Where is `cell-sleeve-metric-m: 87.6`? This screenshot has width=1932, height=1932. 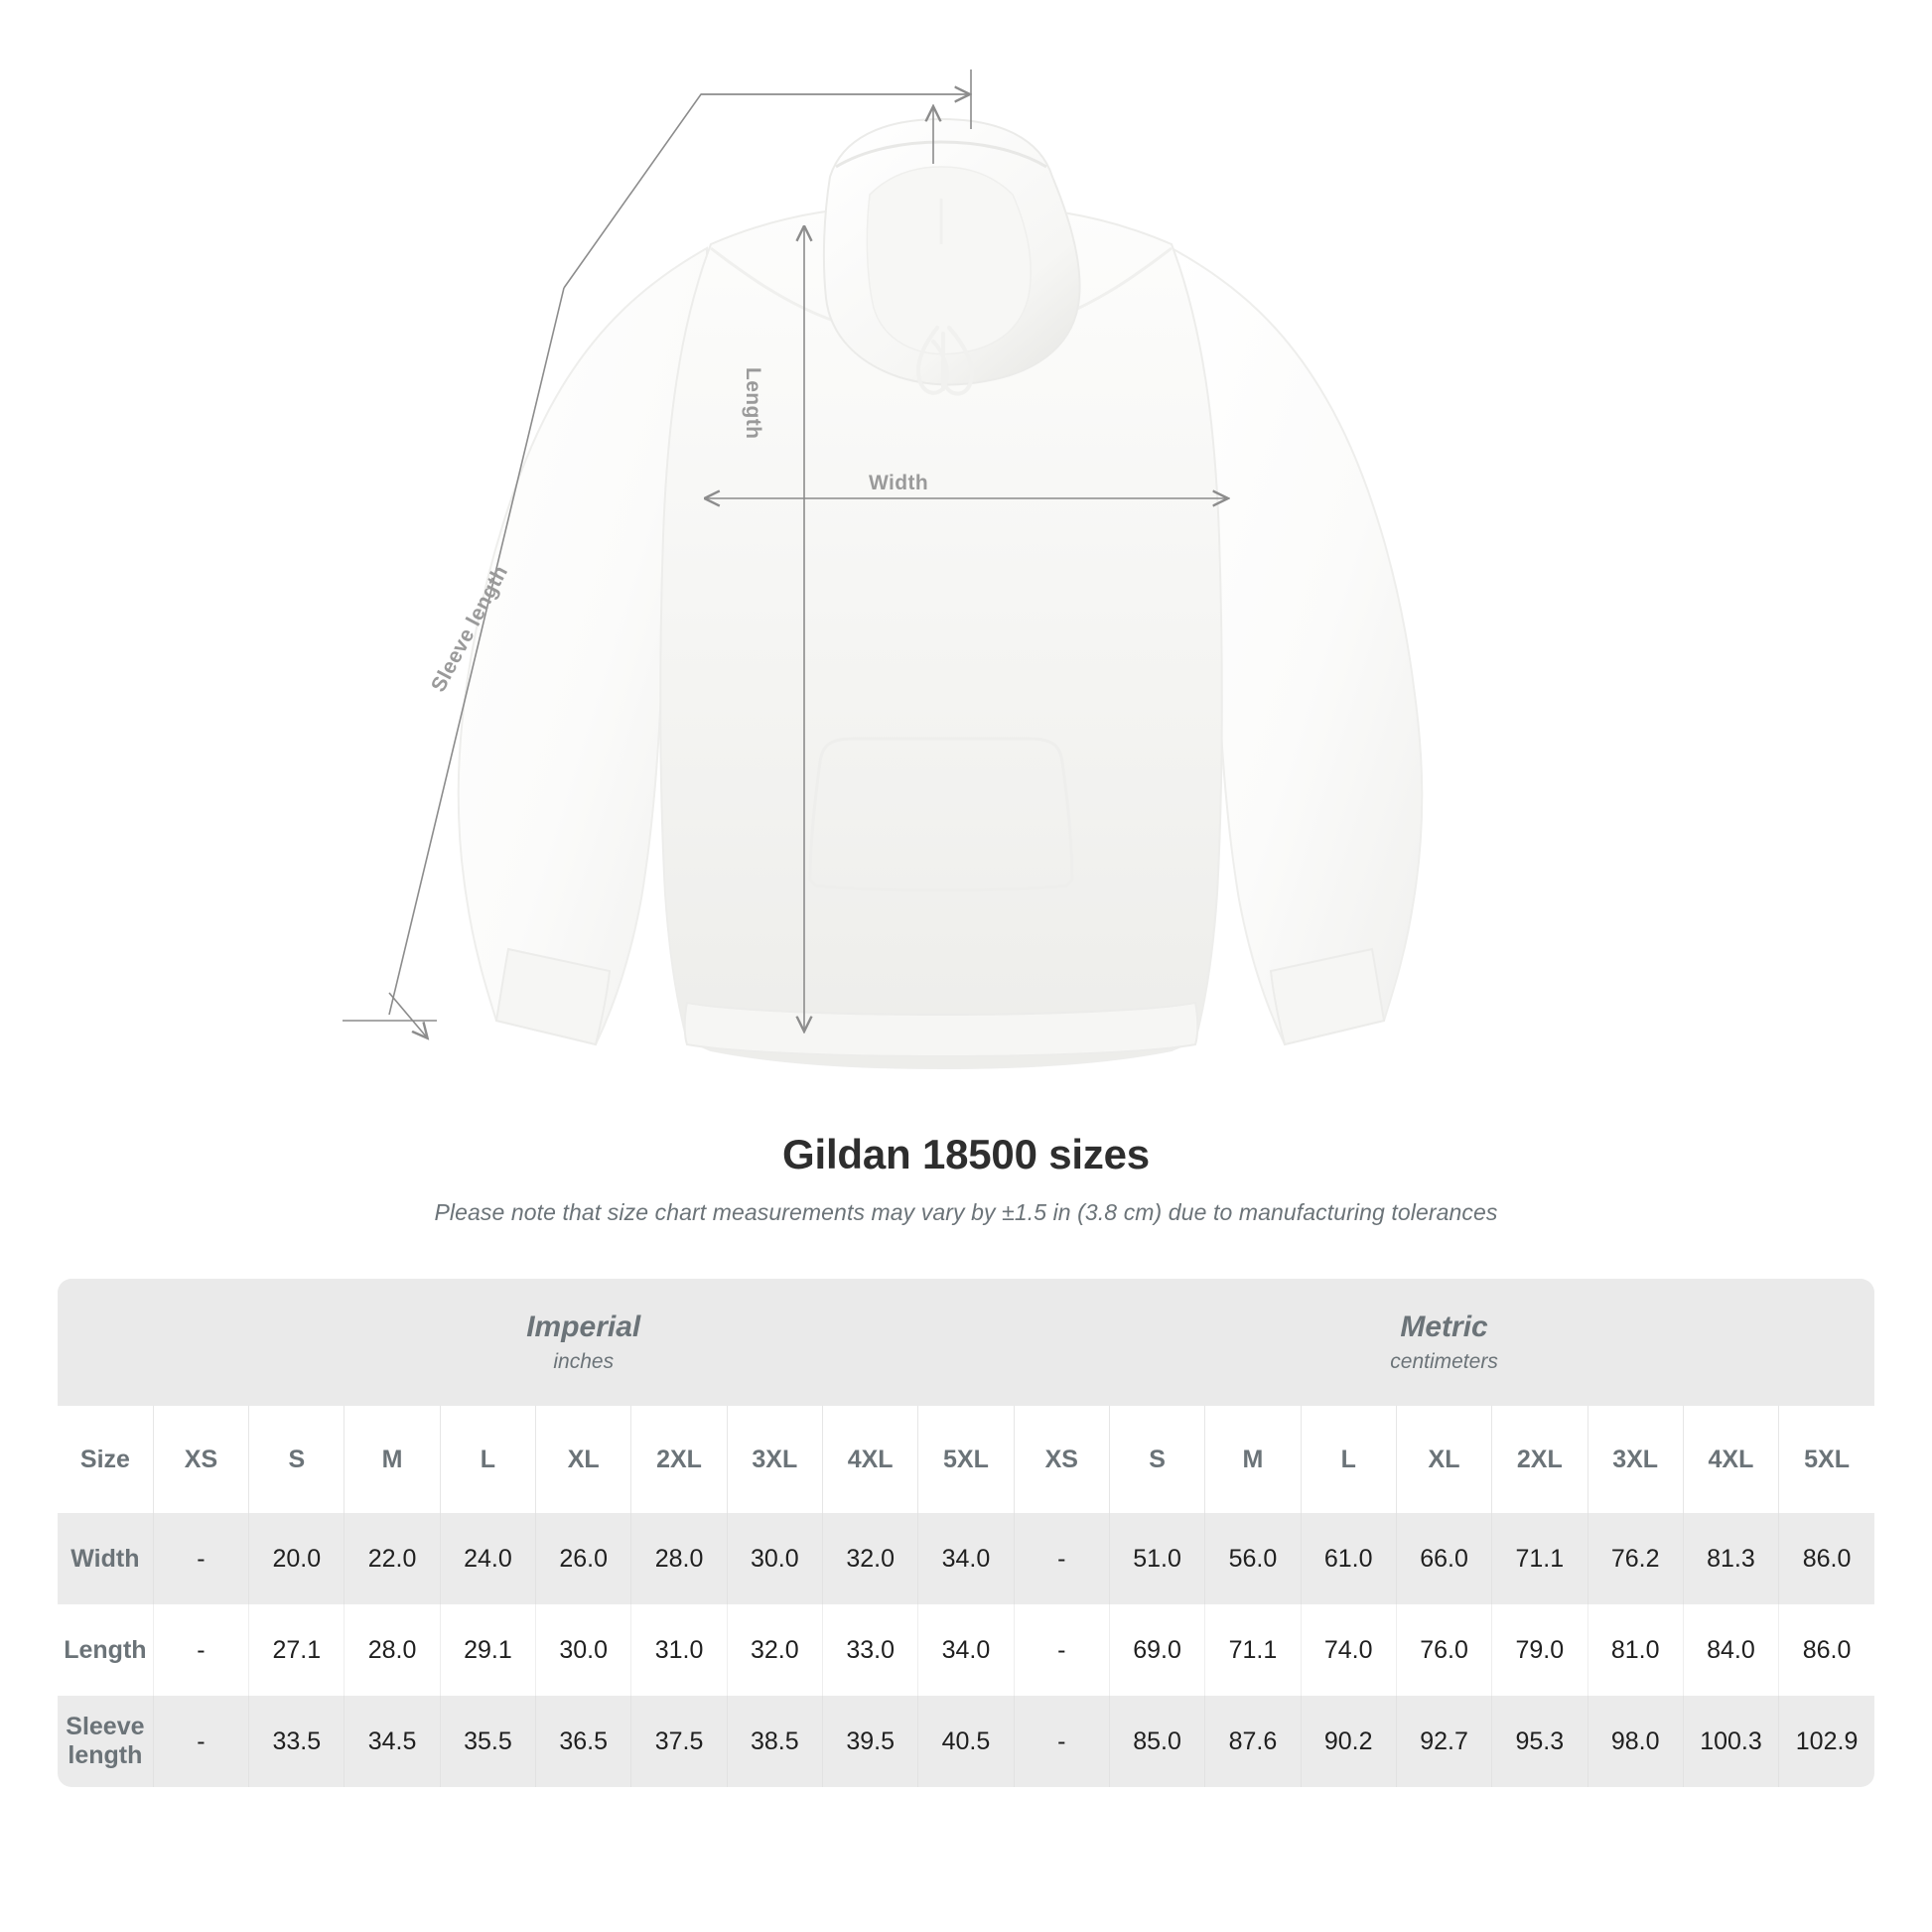
cell-sleeve-metric-m: 87.6 is located at coordinates (1253, 1741).